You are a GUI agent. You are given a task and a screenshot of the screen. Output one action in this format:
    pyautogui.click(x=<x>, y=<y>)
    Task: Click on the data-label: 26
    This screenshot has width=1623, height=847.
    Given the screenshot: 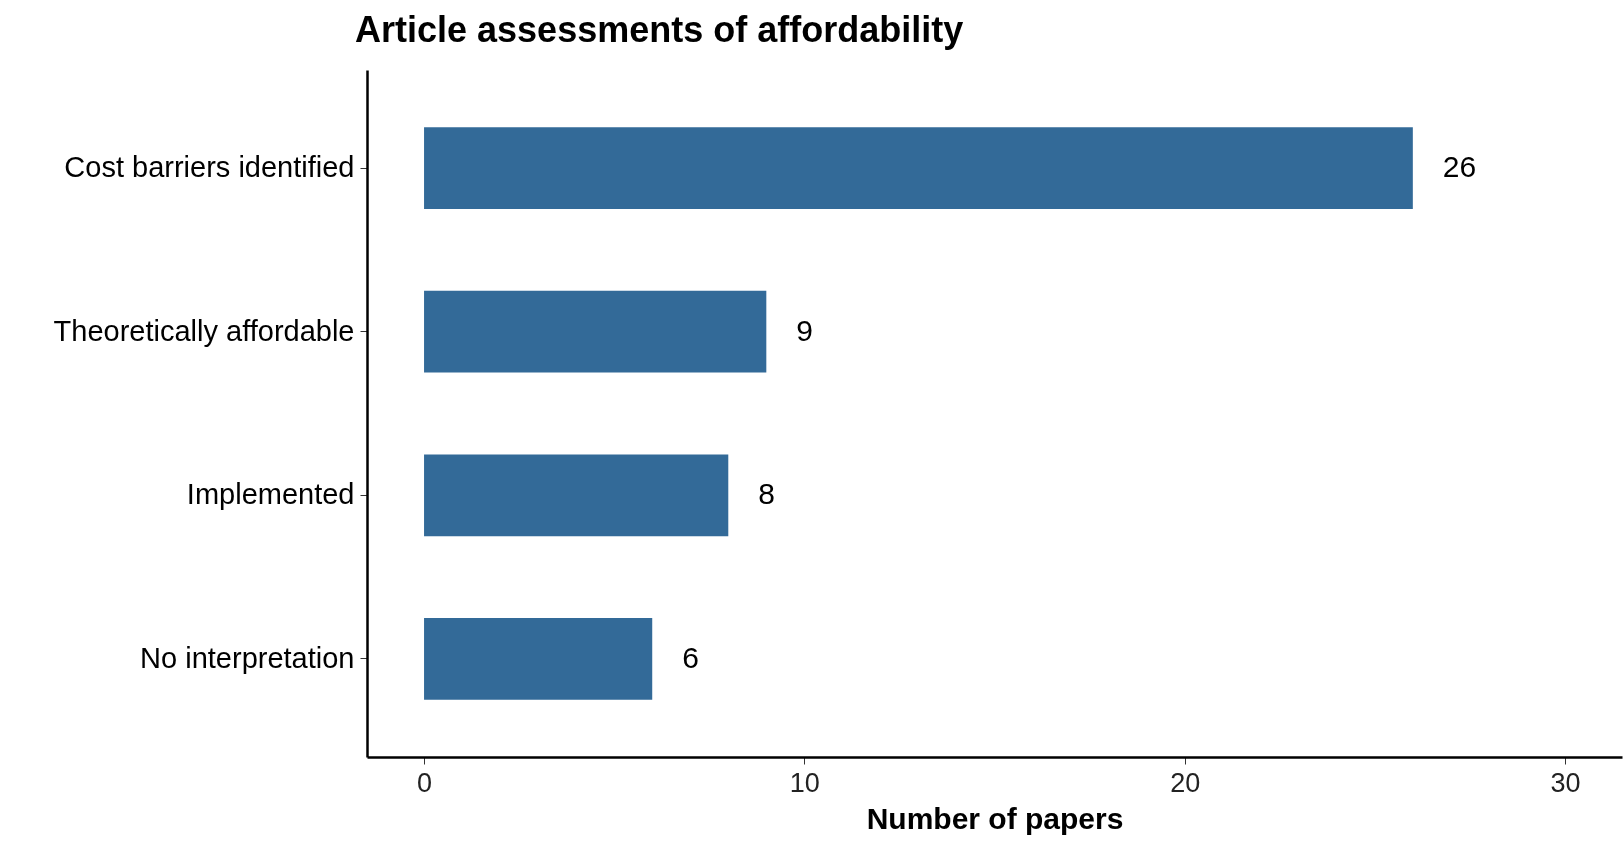 What is the action you would take?
    pyautogui.click(x=1459, y=167)
    